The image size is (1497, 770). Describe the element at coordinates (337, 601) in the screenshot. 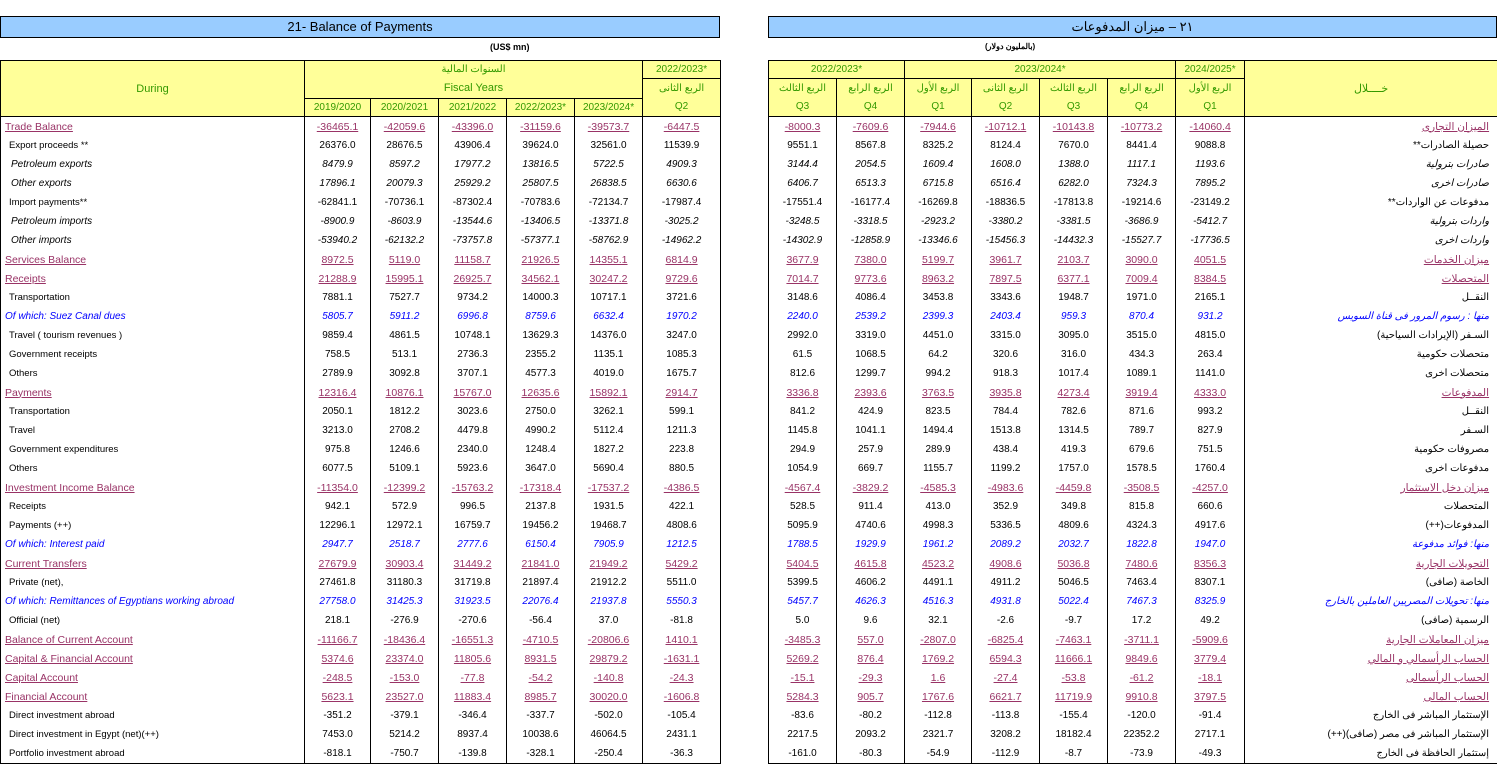

I see `value-cell: 27758.0` at that location.